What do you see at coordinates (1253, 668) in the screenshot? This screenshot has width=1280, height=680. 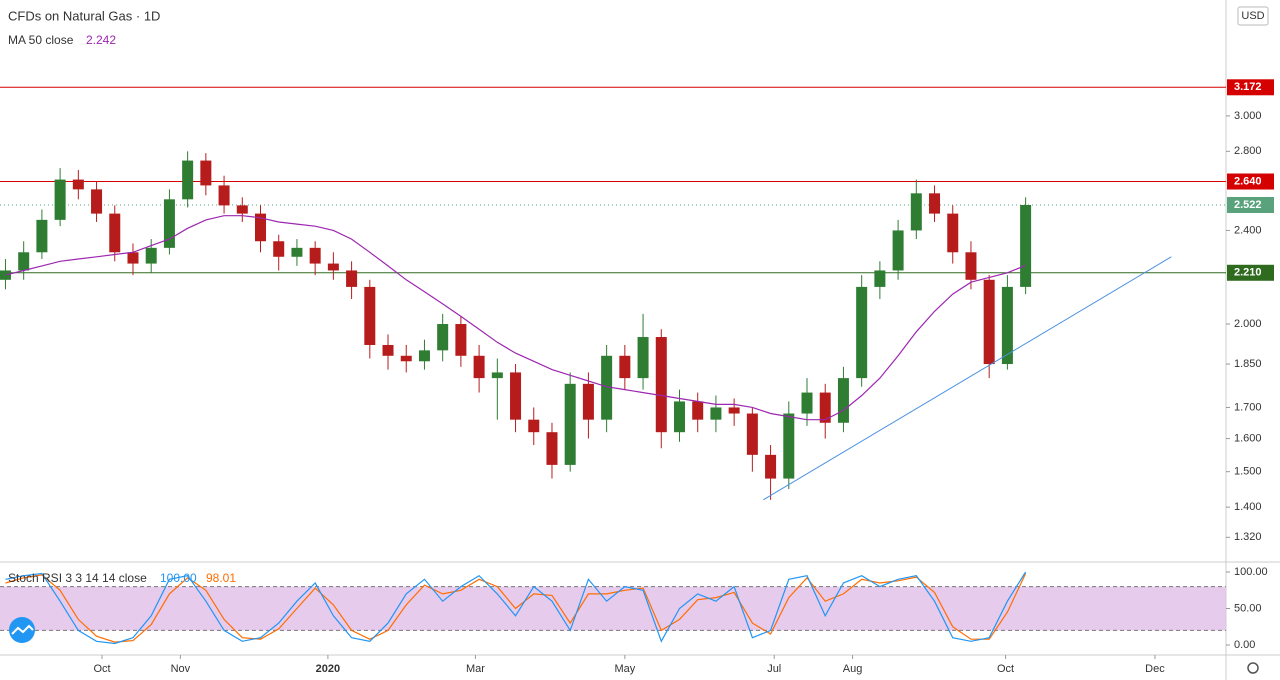 I see `settings-icon` at bounding box center [1253, 668].